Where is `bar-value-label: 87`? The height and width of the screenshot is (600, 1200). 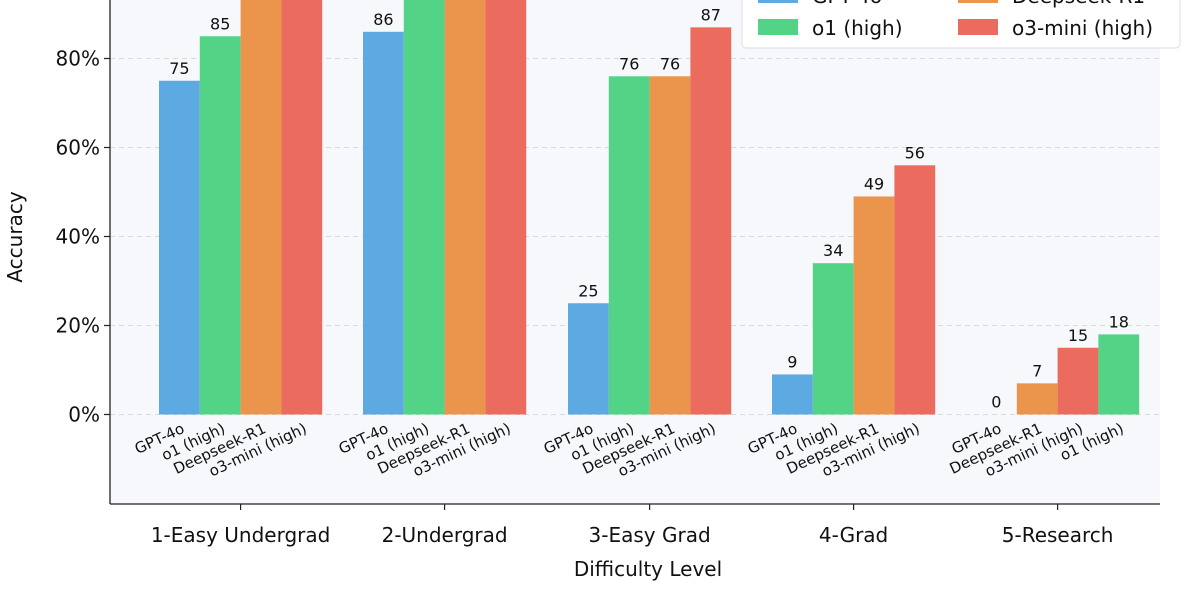
bar-value-label: 87 is located at coordinates (711, 14).